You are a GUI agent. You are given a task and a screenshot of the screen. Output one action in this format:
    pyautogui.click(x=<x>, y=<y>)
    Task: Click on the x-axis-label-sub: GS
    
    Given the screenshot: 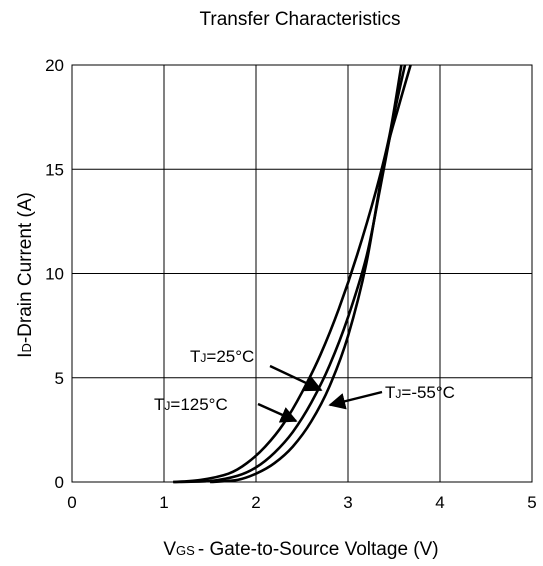 What is the action you would take?
    pyautogui.click(x=185, y=550)
    